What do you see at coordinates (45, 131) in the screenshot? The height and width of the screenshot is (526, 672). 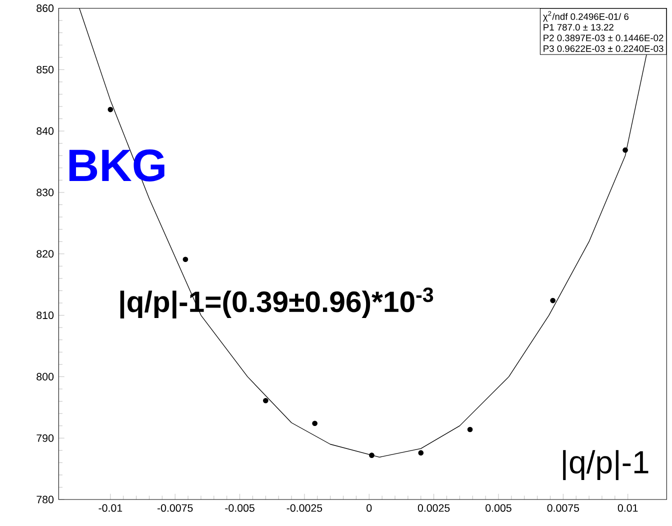 I see `y-tick-label: 840` at bounding box center [45, 131].